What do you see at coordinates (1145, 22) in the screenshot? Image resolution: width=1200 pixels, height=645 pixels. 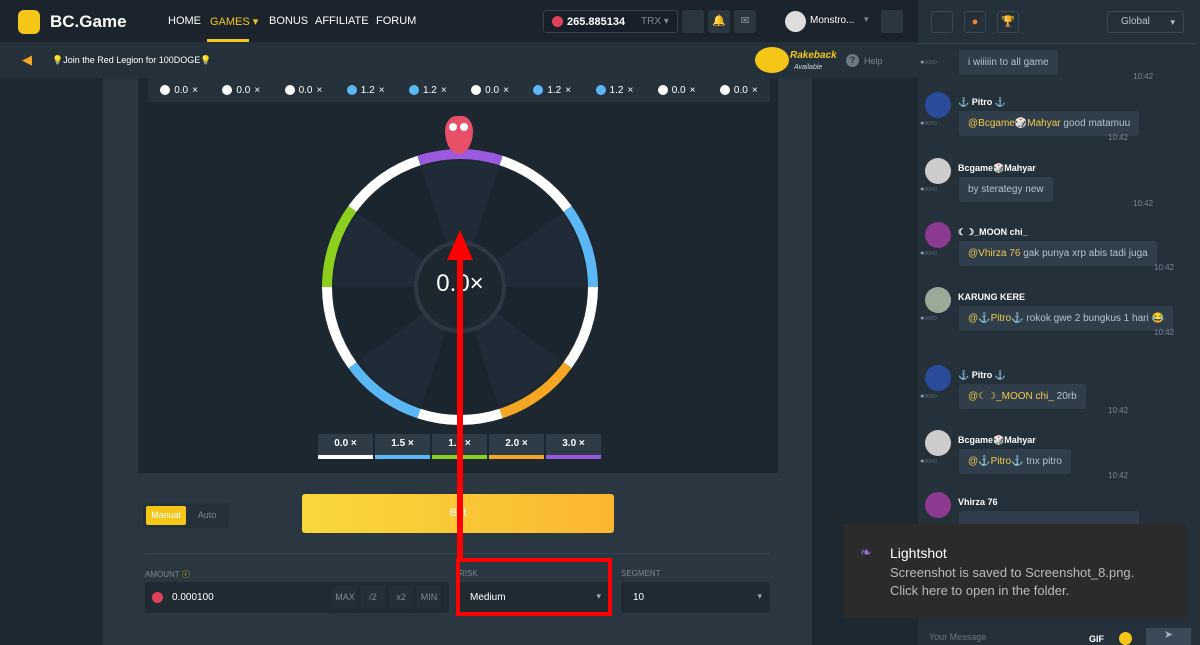 I see `channel-select: Global ▾` at bounding box center [1145, 22].